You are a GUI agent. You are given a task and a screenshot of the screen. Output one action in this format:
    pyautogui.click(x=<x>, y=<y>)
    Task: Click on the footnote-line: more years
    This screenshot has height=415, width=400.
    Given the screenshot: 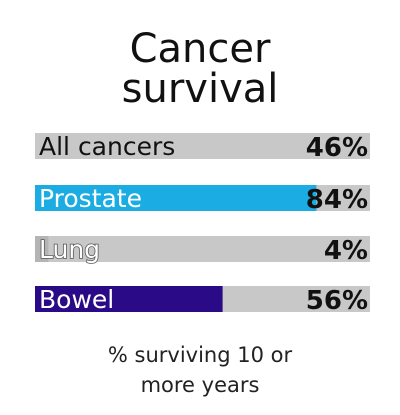 What is the action you would take?
    pyautogui.click(x=200, y=385)
    